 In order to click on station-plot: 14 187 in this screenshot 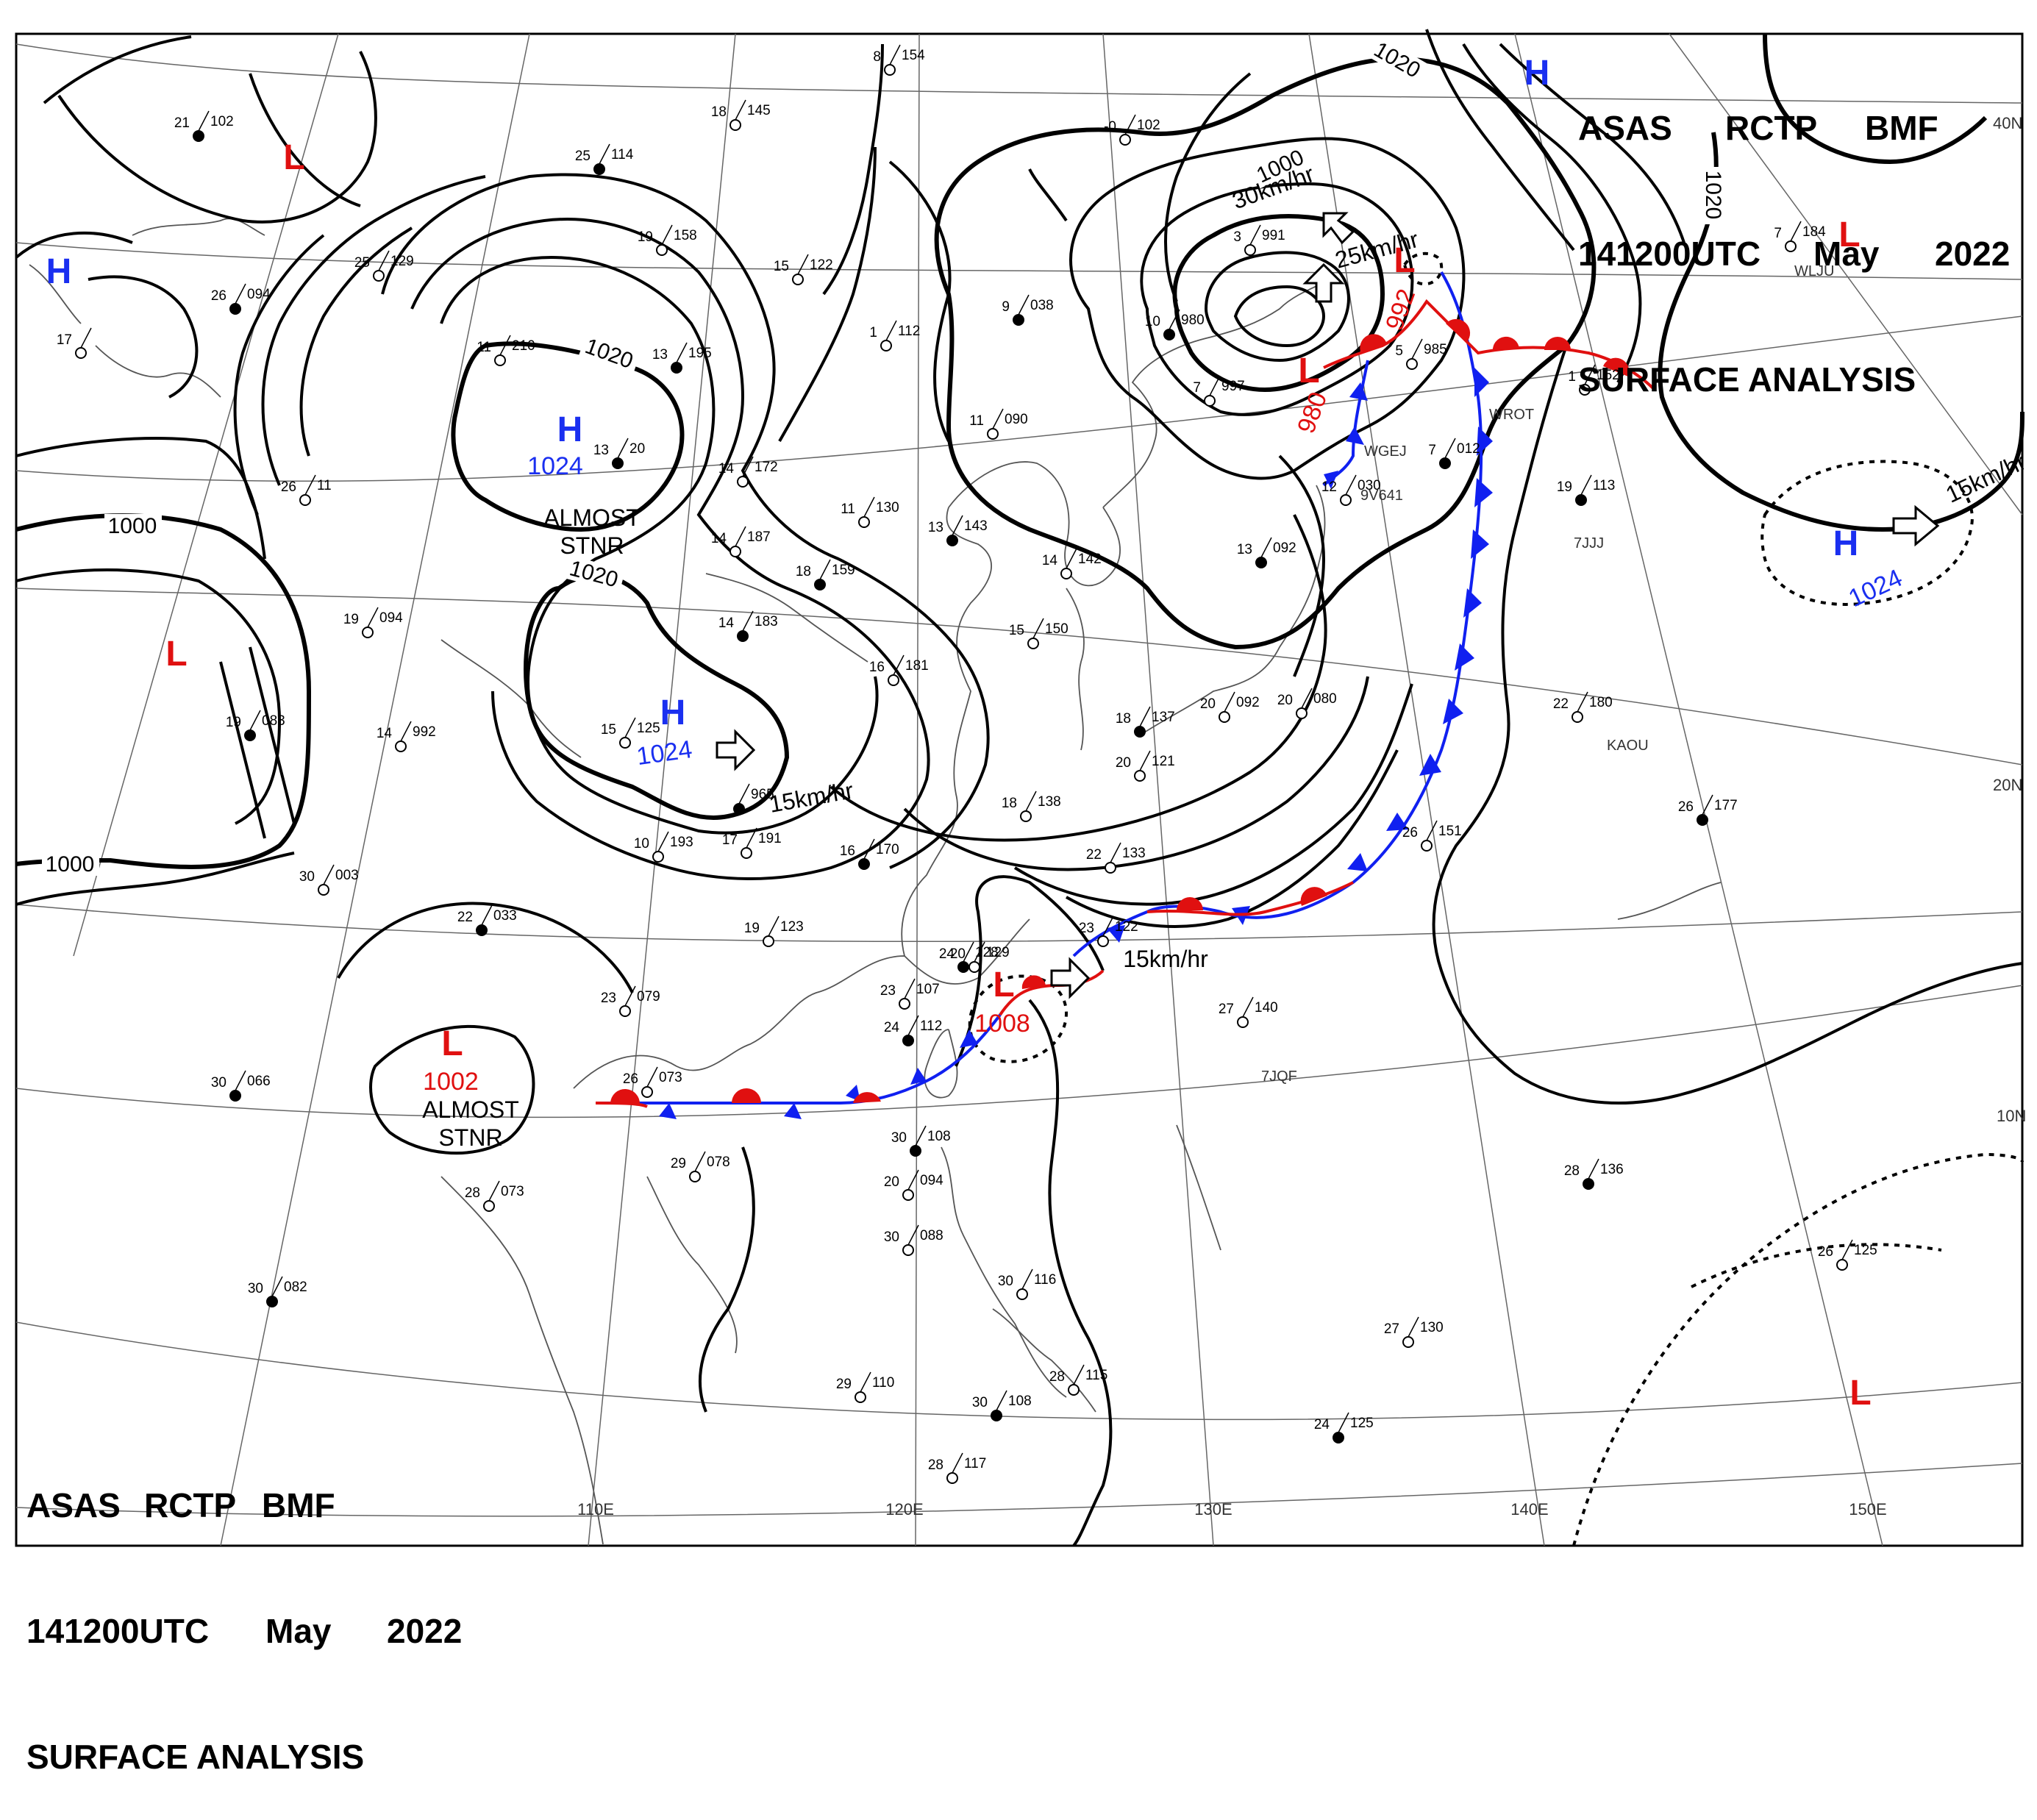, I will do `click(741, 541)`.